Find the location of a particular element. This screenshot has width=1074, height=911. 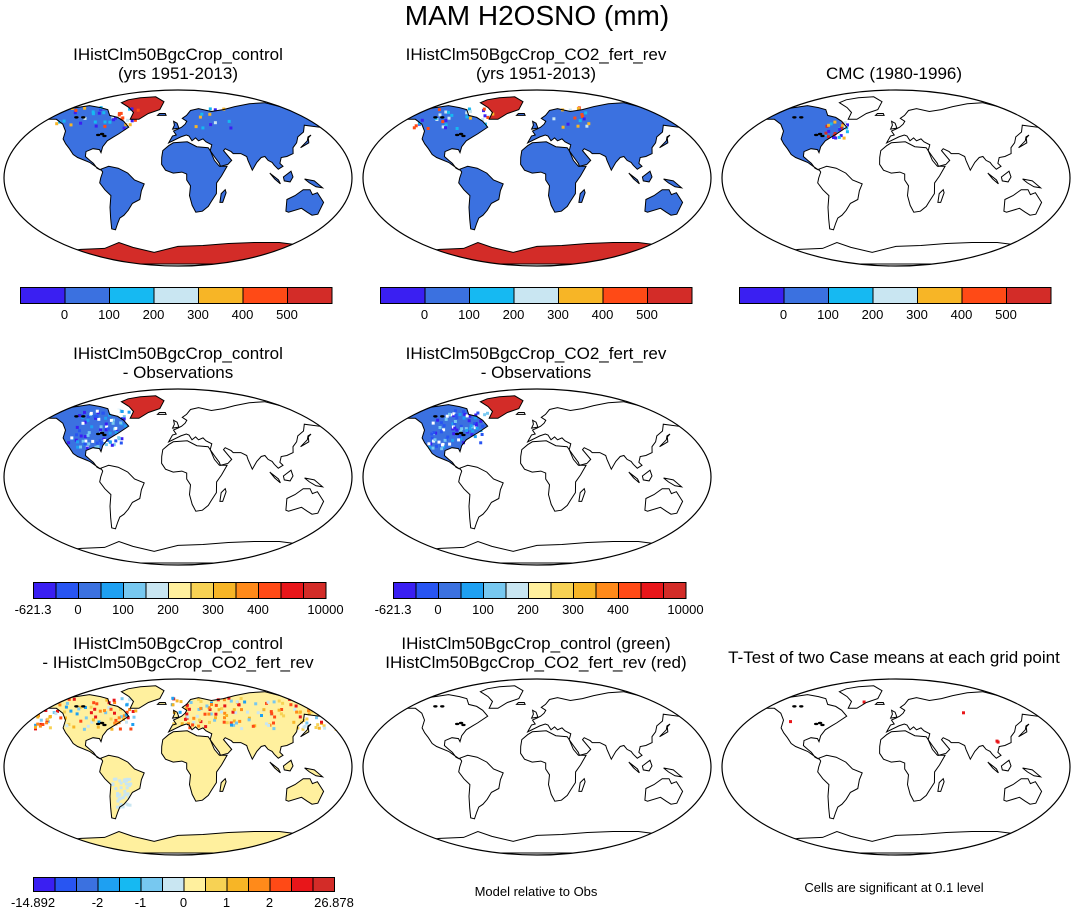

colorbar-tick-label: 400 is located at coordinates (258, 609).